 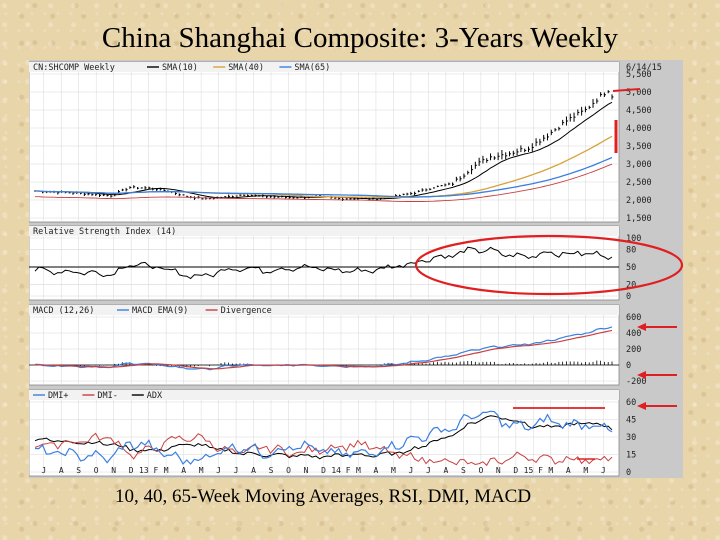 I want to click on rsi-panel-header-bar, so click(x=324, y=231).